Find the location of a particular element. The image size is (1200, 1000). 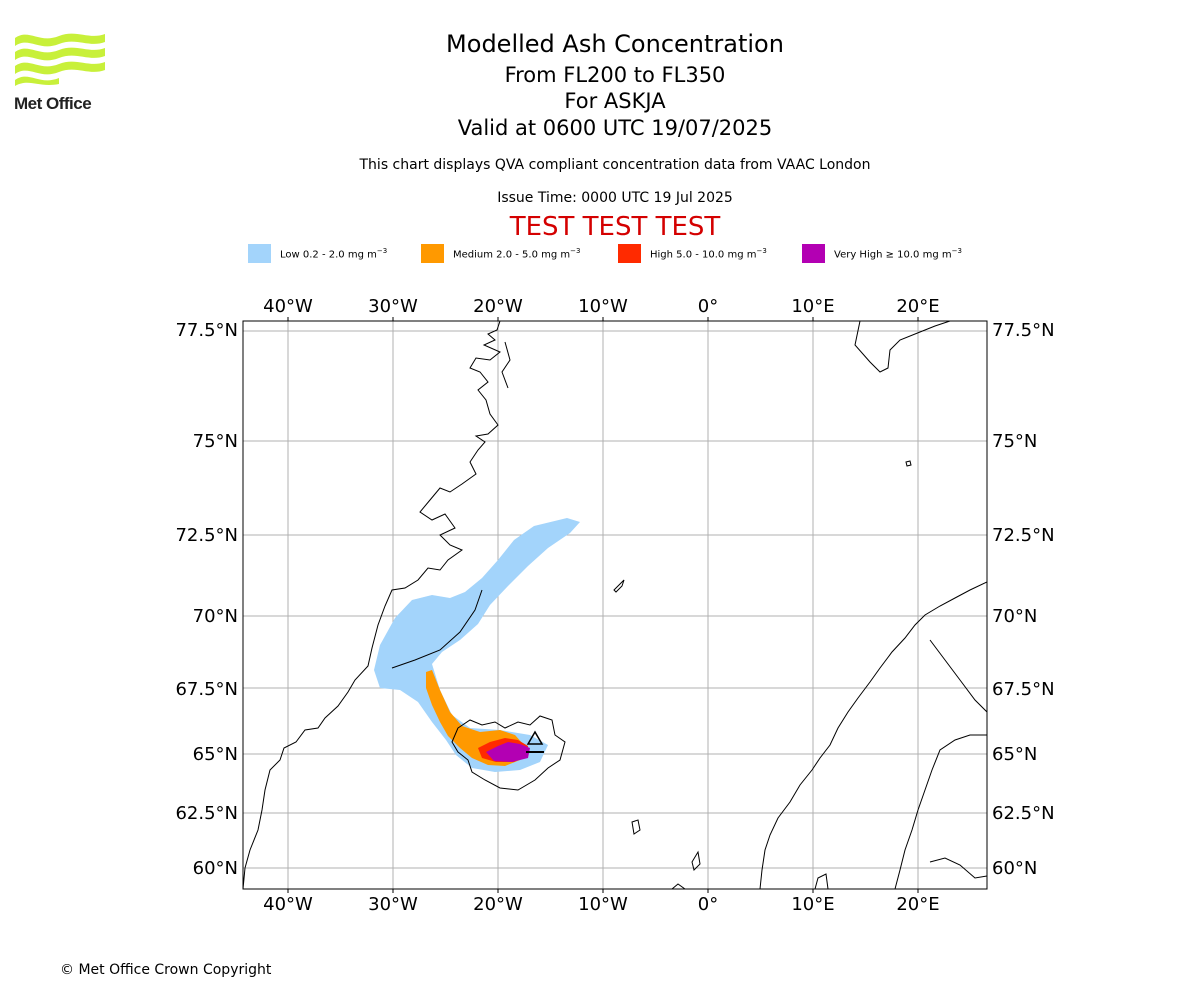

legend-swatch-medium is located at coordinates (432, 253).